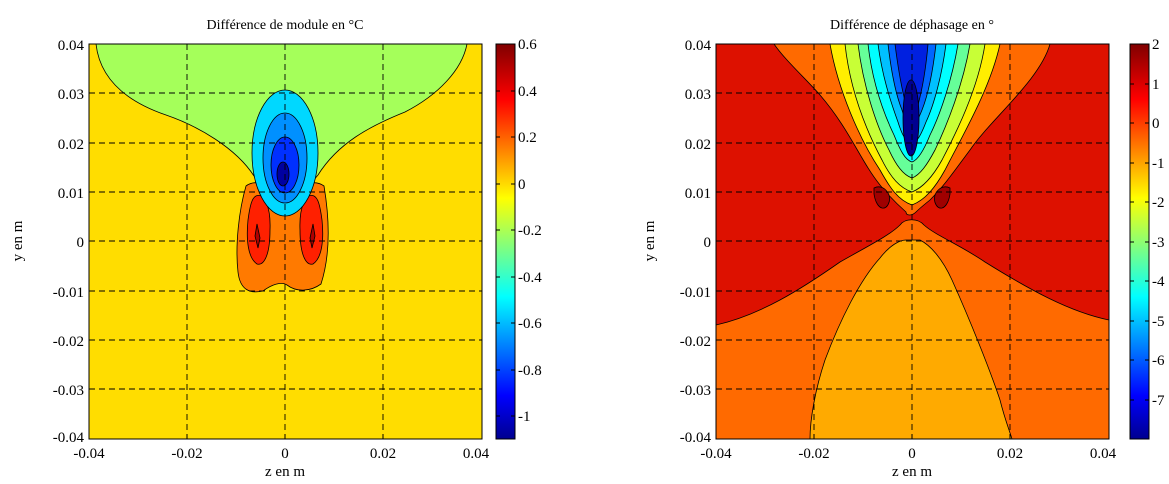  What do you see at coordinates (1158, 322) in the screenshot?
I see `cbar-tick: -5` at bounding box center [1158, 322].